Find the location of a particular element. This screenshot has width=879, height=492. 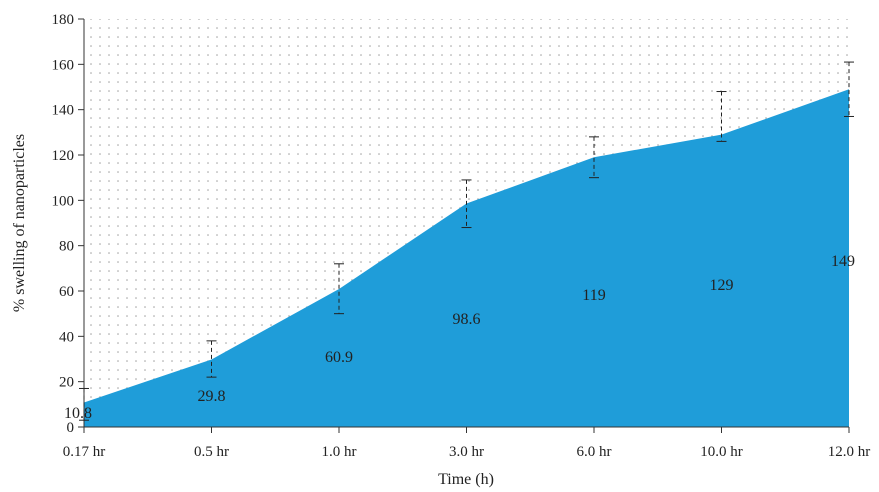

y-tick-label: 40 is located at coordinates (66, 337).